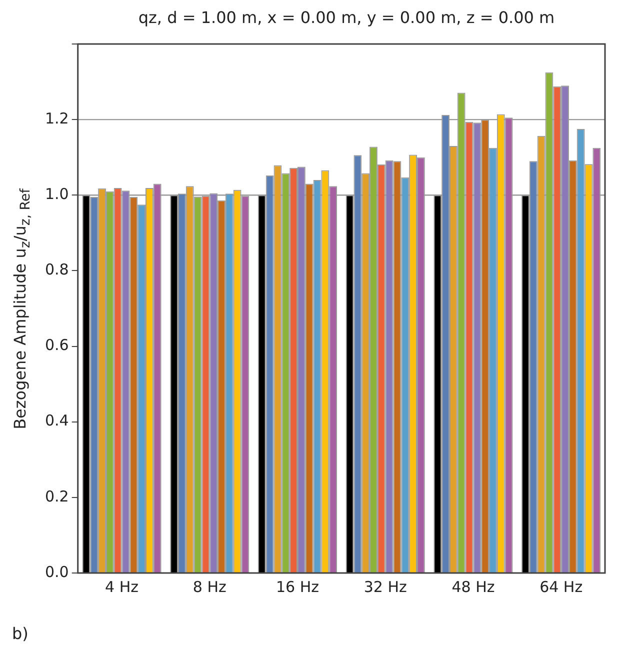  What do you see at coordinates (385, 587) in the screenshot?
I see `x-tick-label: 32 Hz` at bounding box center [385, 587].